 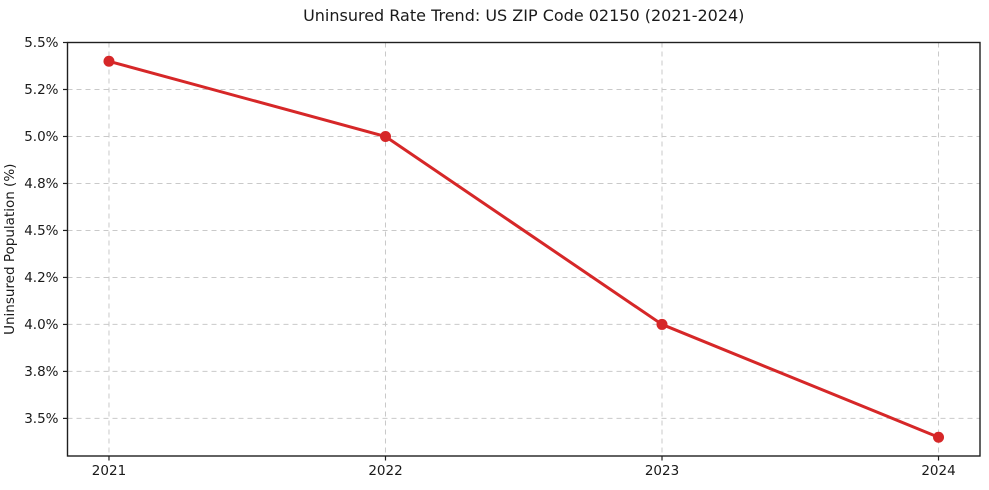 What do you see at coordinates (109, 471) in the screenshot?
I see `x-tick-label: 2021` at bounding box center [109, 471].